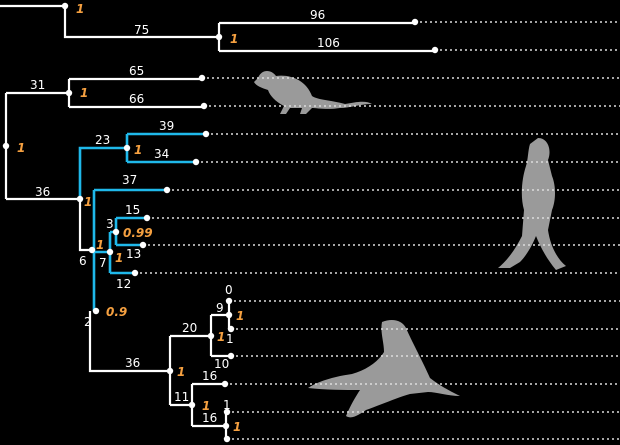  I want to click on branch-label: 11, so click(181, 397).